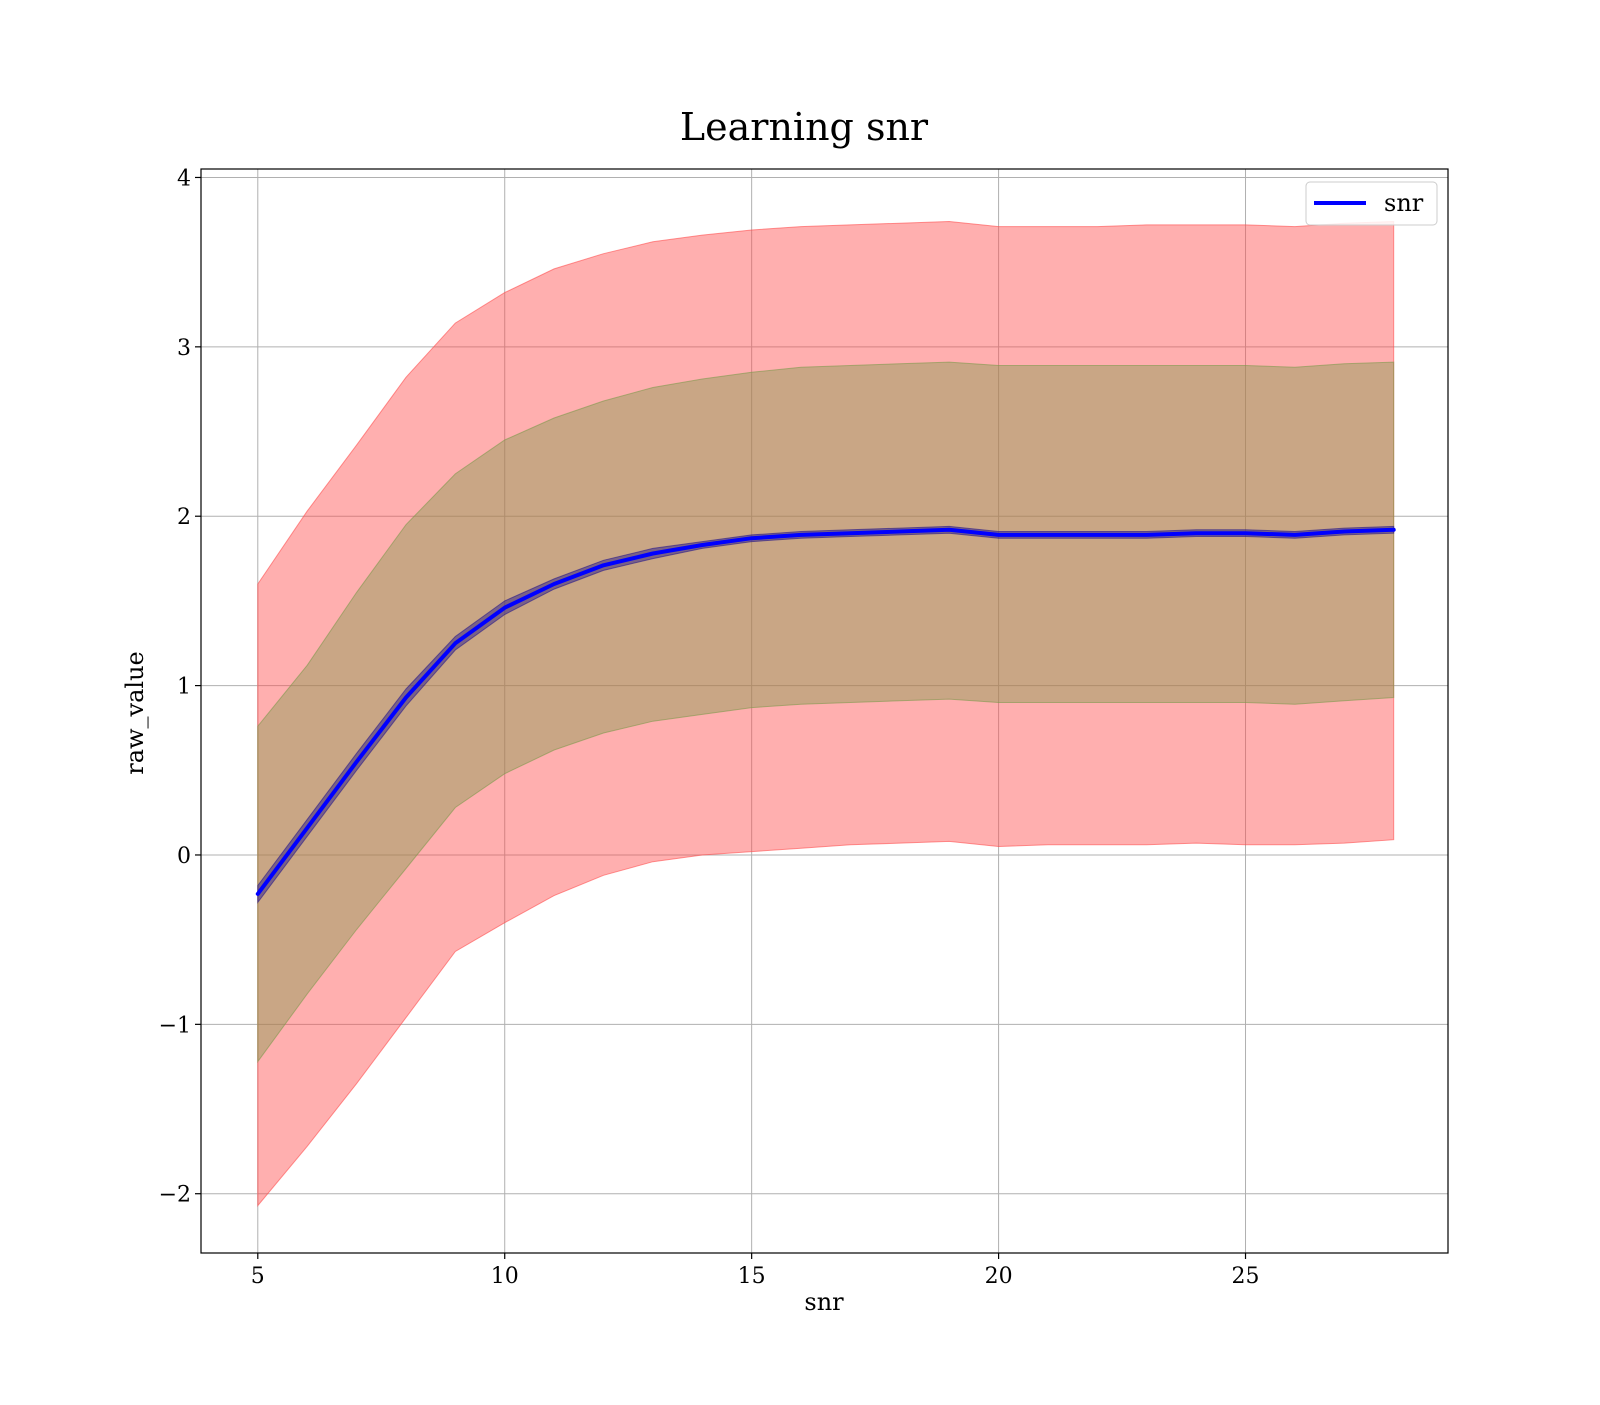 The height and width of the screenshot is (1405, 1600). Describe the element at coordinates (804, 127) in the screenshot. I see `chart-title: Learning snr` at that location.